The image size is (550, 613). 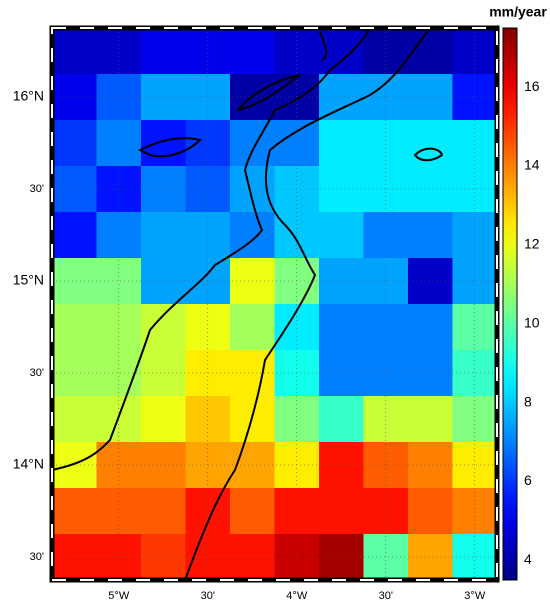 What do you see at coordinates (528, 559) in the screenshot?
I see `colorbar-tick-label: 4` at bounding box center [528, 559].